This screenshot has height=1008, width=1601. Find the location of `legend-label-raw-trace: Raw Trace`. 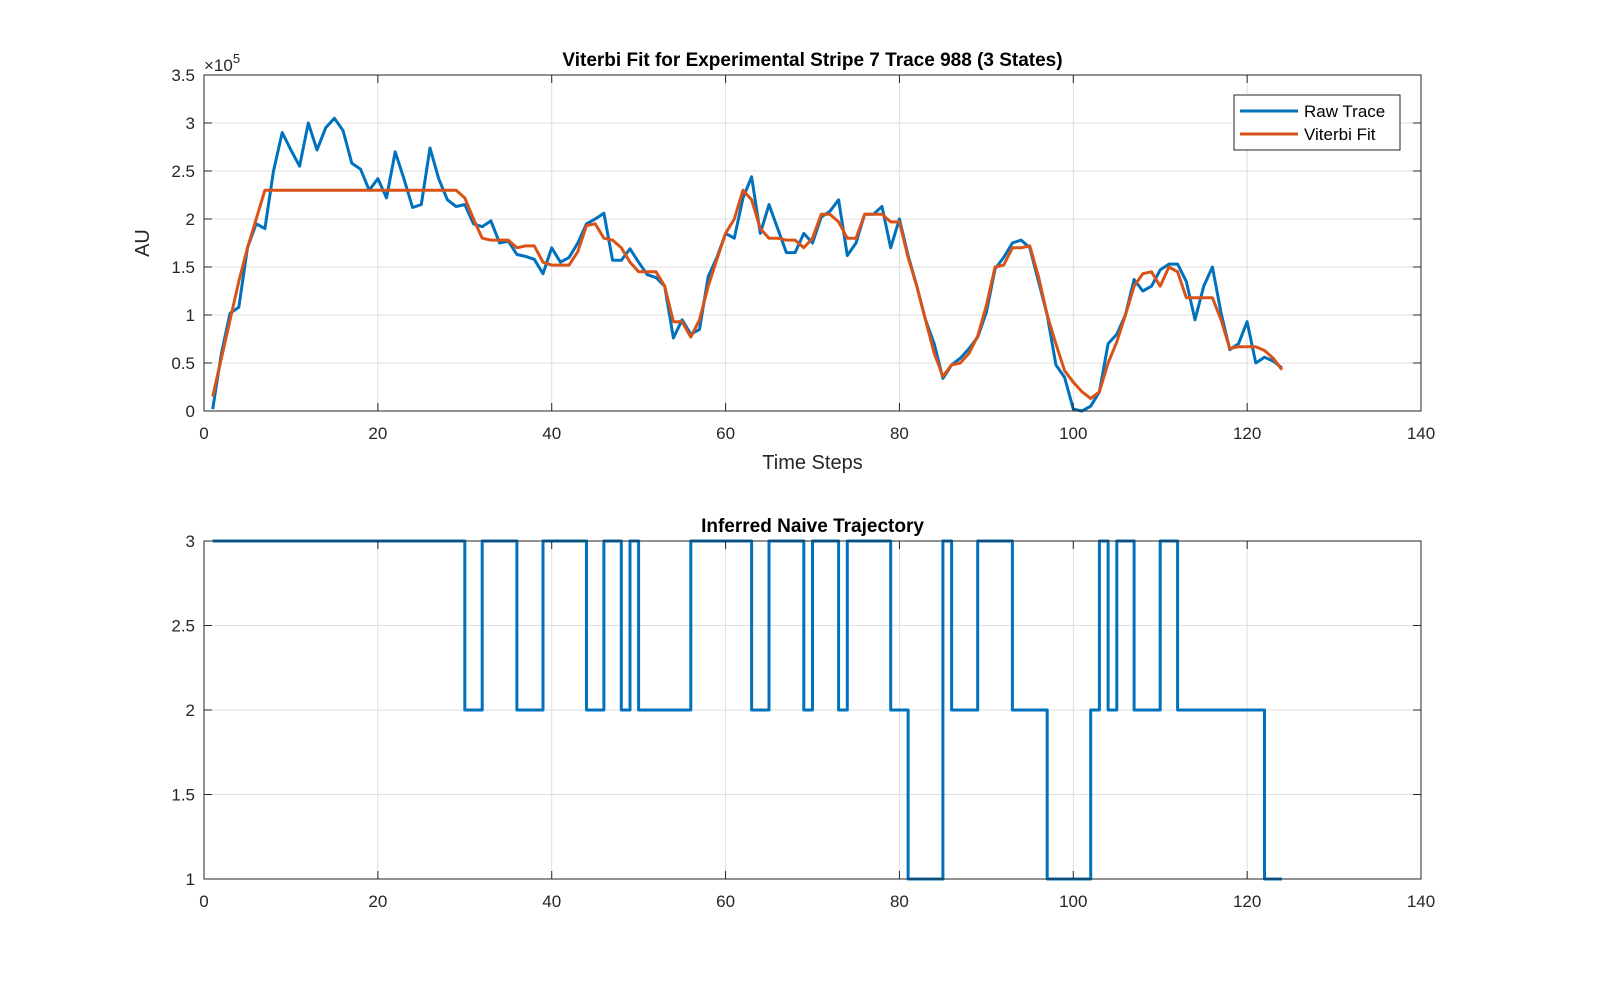

legend-label-raw-trace: Raw Trace is located at coordinates (1344, 111).